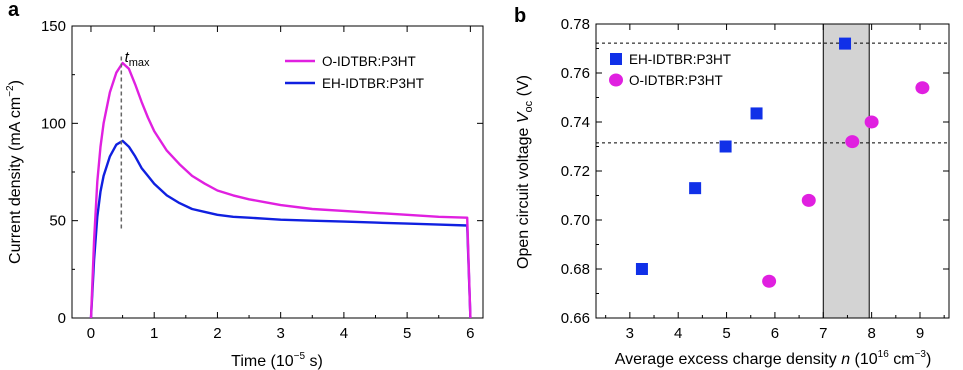 This screenshot has width=963, height=370. What do you see at coordinates (575, 318) in the screenshot?
I see `y-tick-label: 0.66` at bounding box center [575, 318].